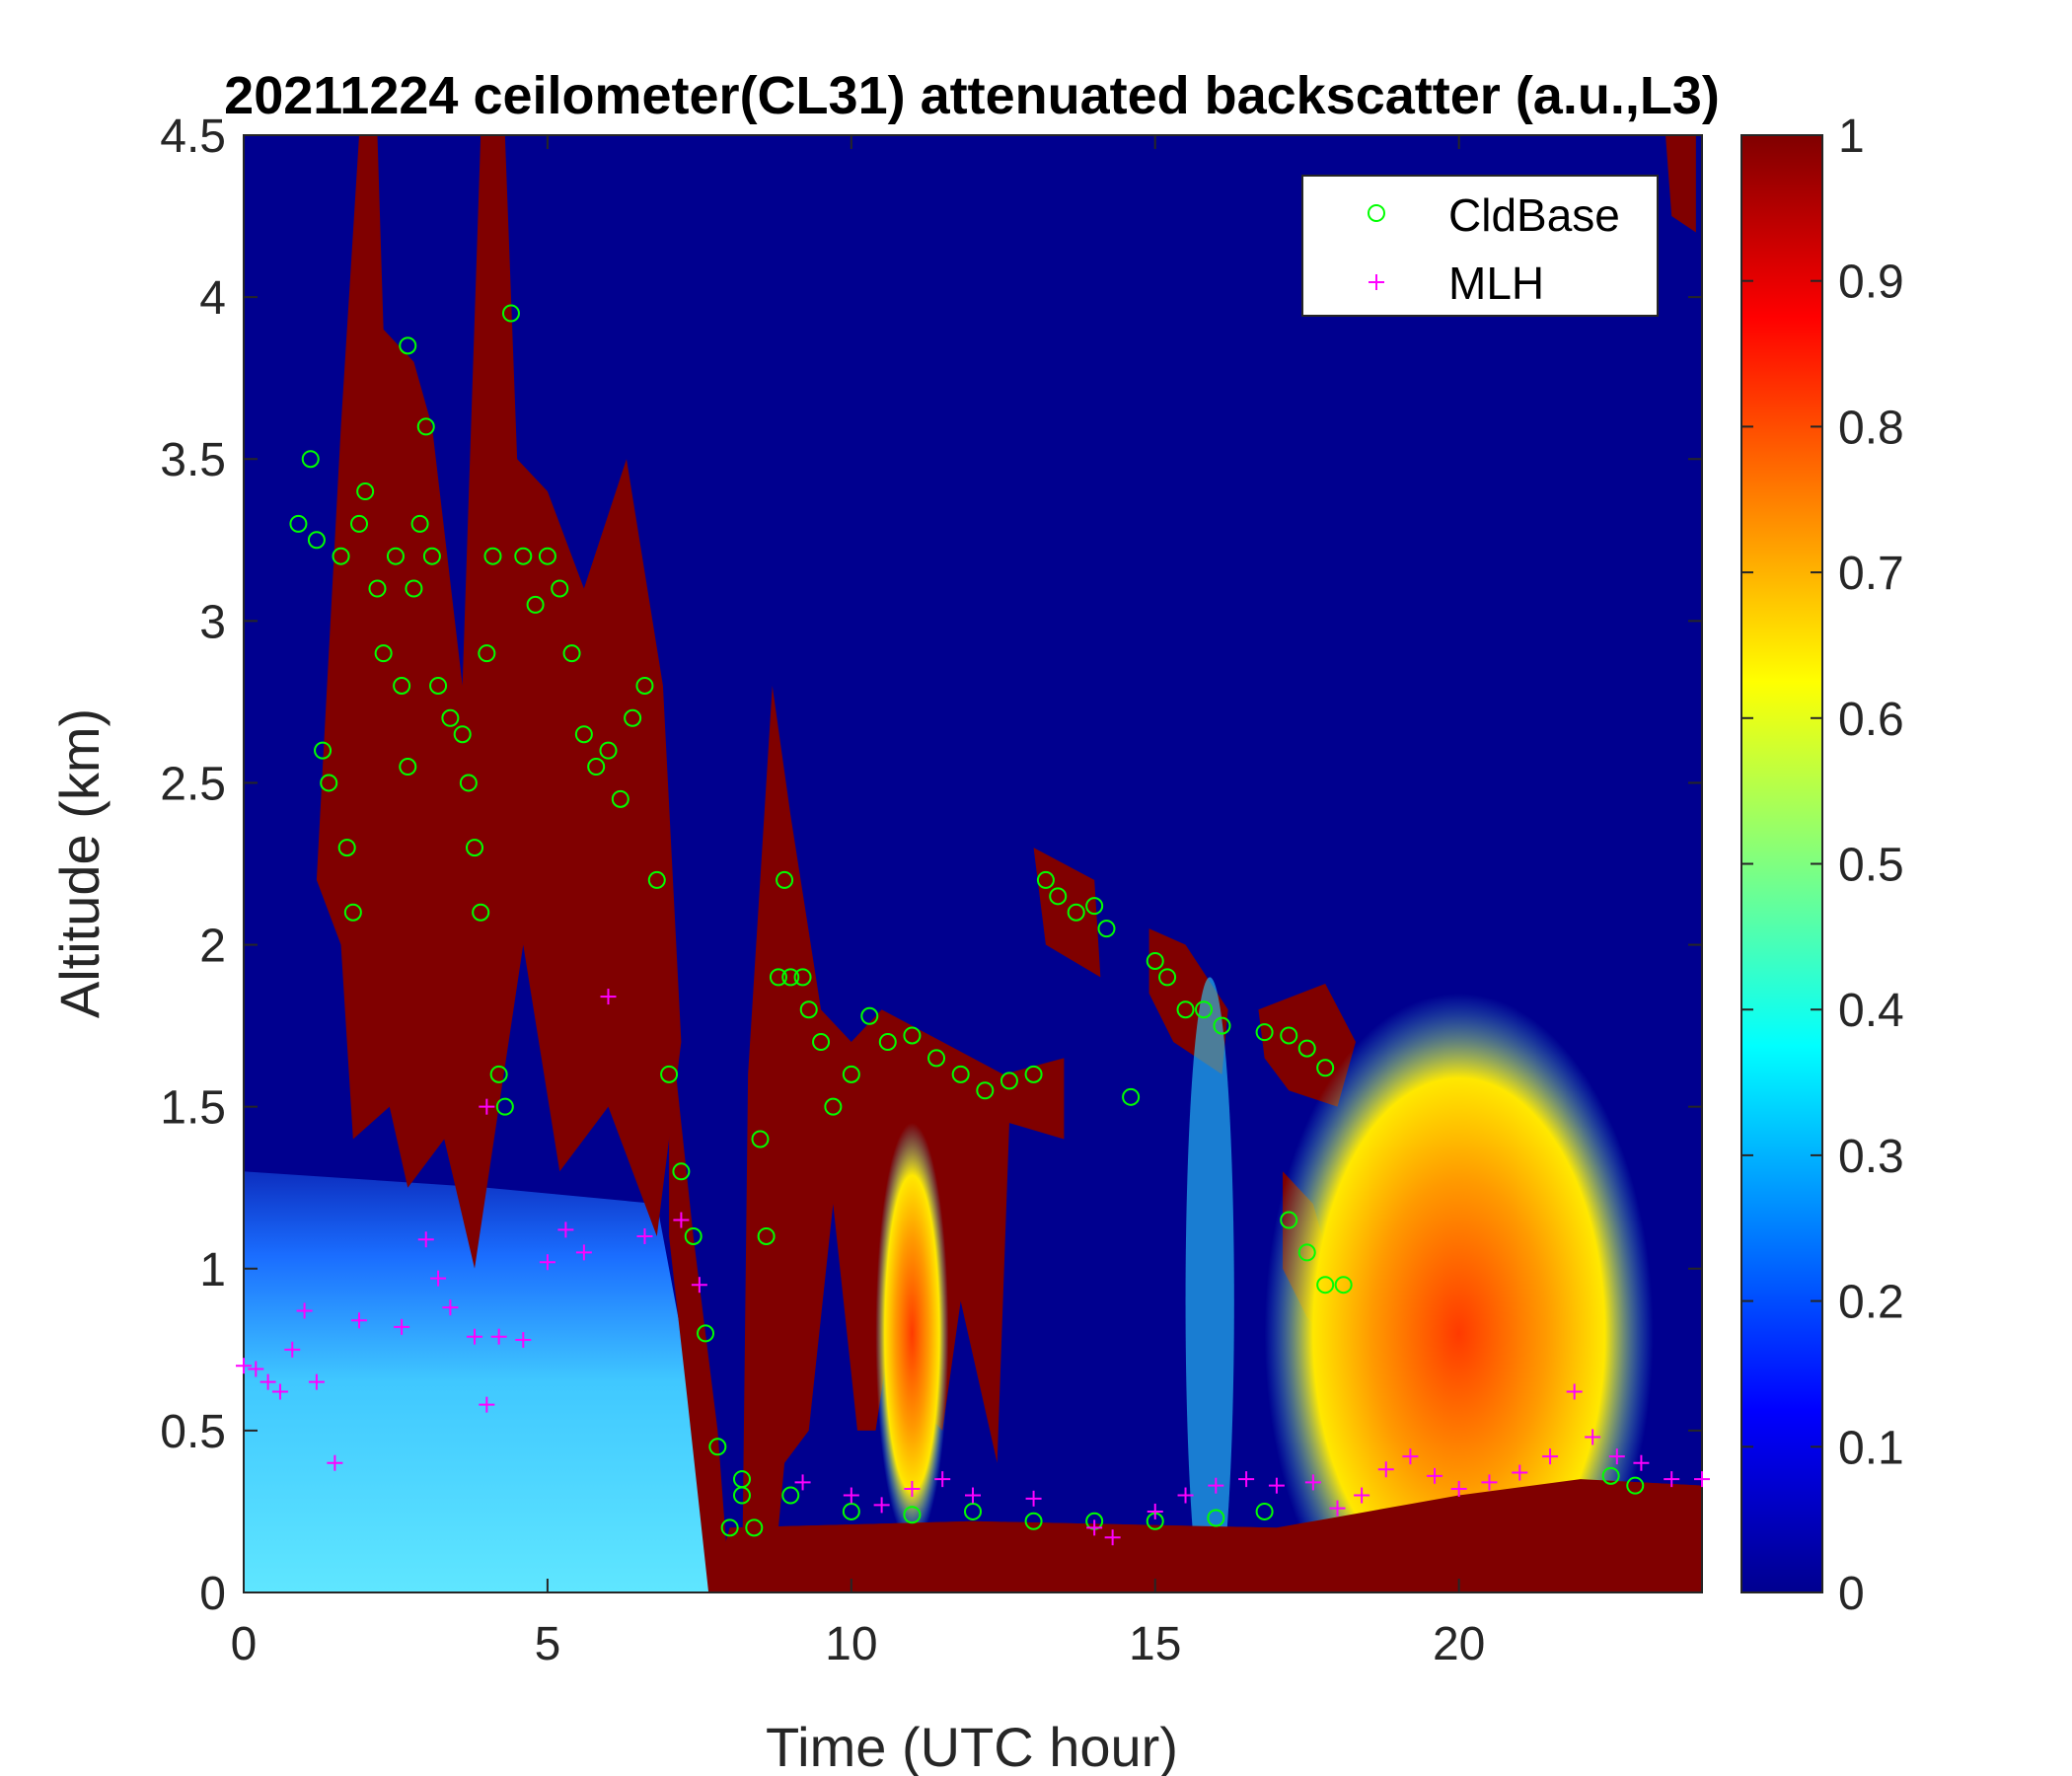 The image size is (2072, 1776). I want to click on x-tick-label: 15, so click(1155, 1644).